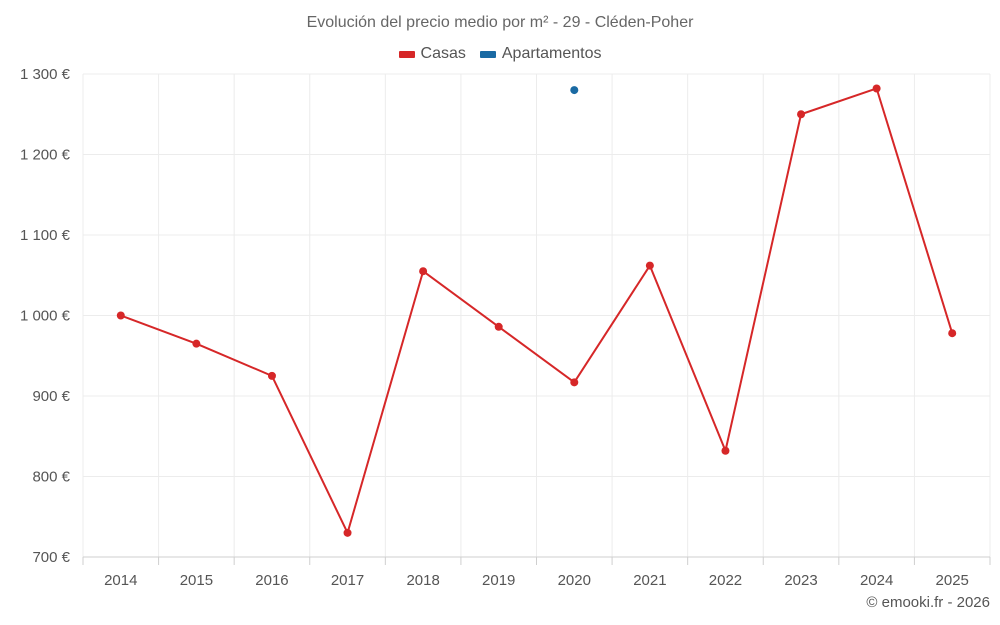 This screenshot has width=1000, height=625. Describe the element at coordinates (487, 54) in the screenshot. I see `legend-swatch-apartamentos` at that location.